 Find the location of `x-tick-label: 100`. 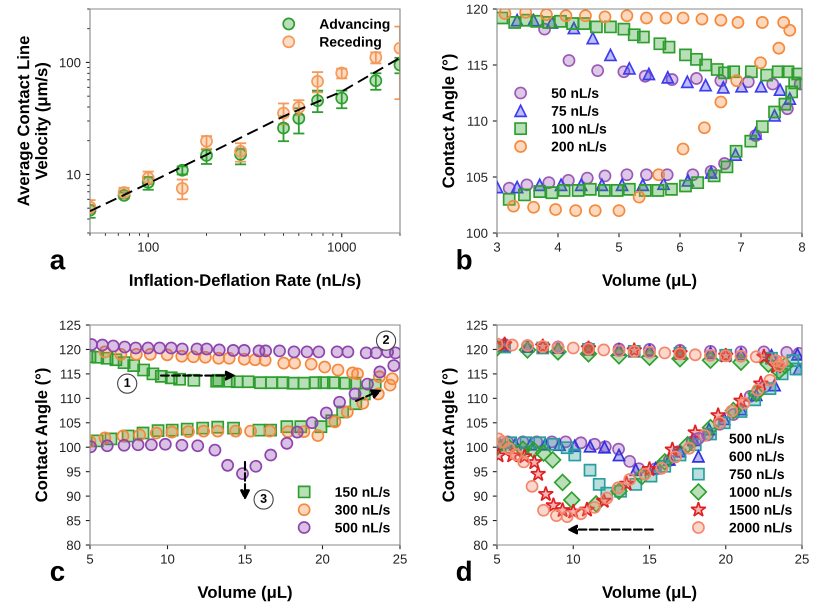

x-tick-label: 100 is located at coordinates (148, 247).